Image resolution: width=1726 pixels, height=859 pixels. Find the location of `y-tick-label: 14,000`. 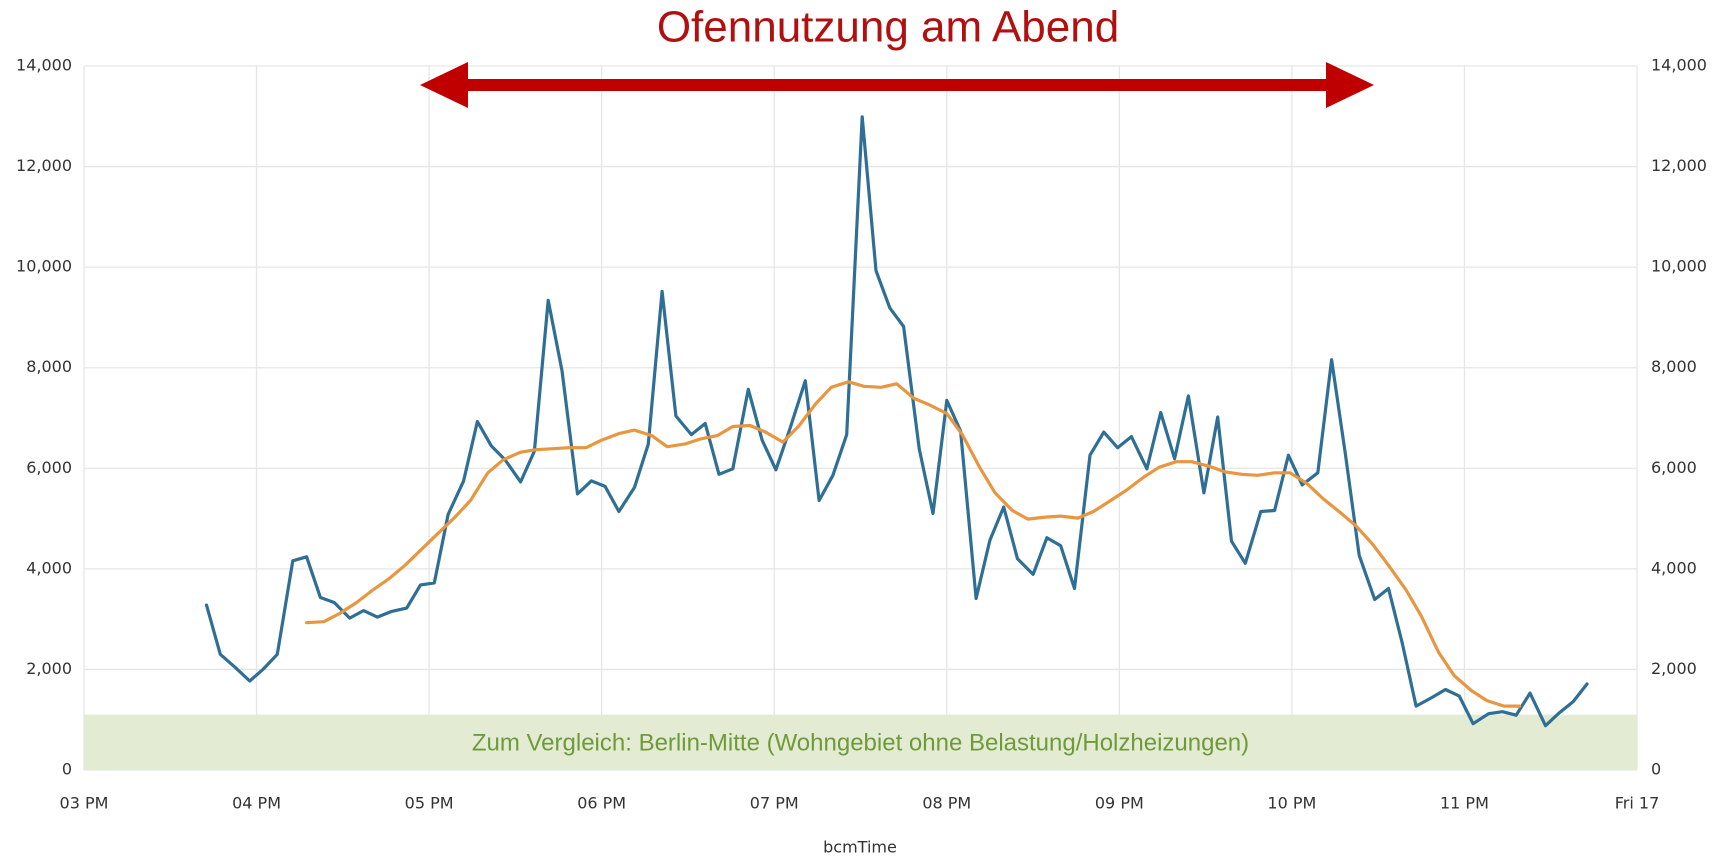

y-tick-label: 14,000 is located at coordinates (44, 65).